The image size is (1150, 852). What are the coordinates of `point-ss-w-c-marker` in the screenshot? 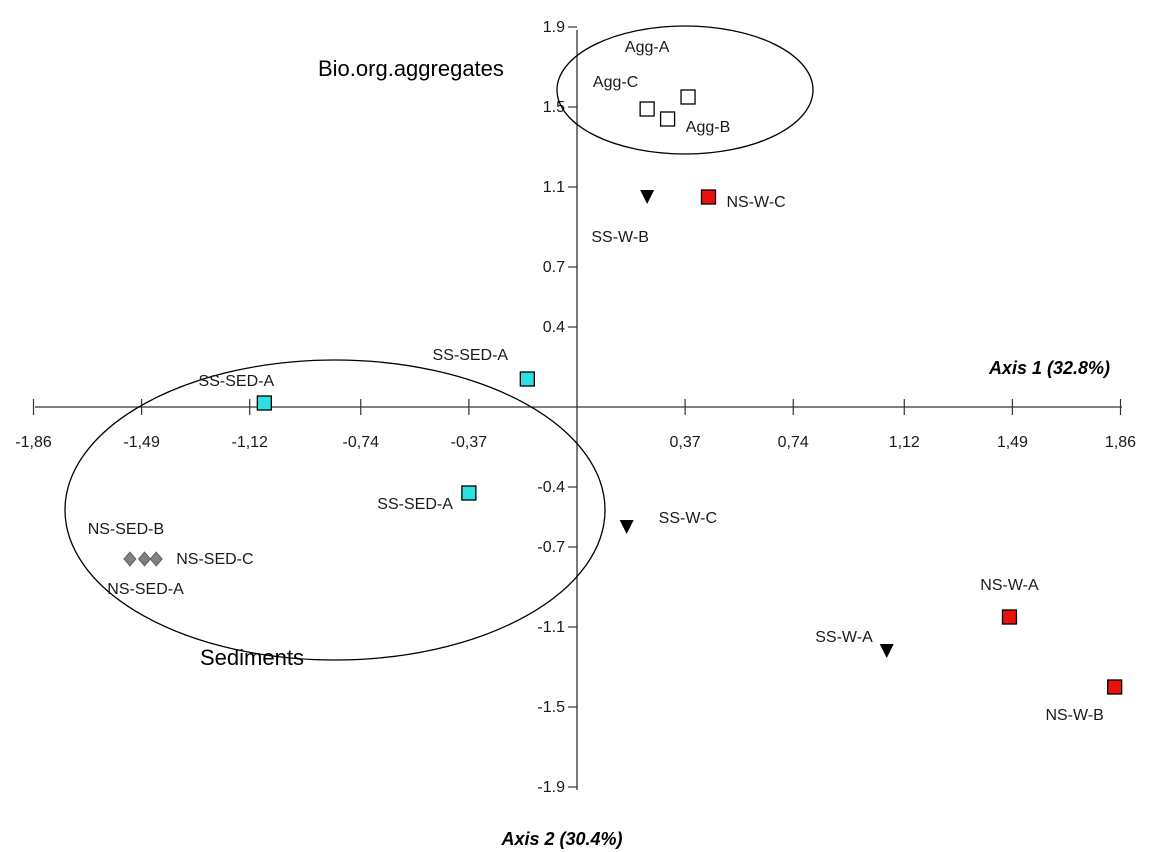 It's located at (626, 527).